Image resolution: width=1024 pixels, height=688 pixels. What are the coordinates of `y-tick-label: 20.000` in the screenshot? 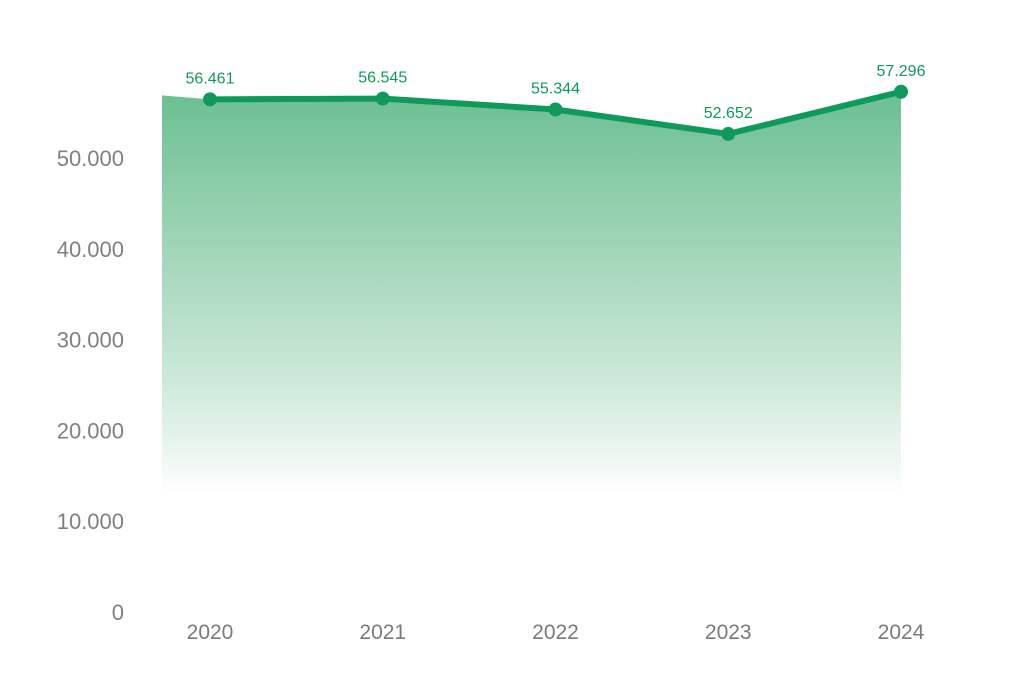 It's located at (90, 430).